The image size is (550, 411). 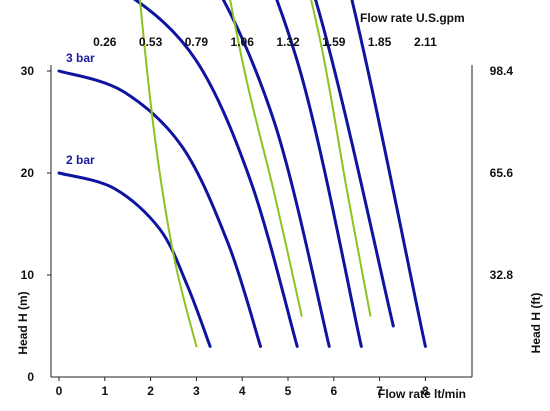 I want to click on x-tick-label: 8, so click(x=425, y=391).